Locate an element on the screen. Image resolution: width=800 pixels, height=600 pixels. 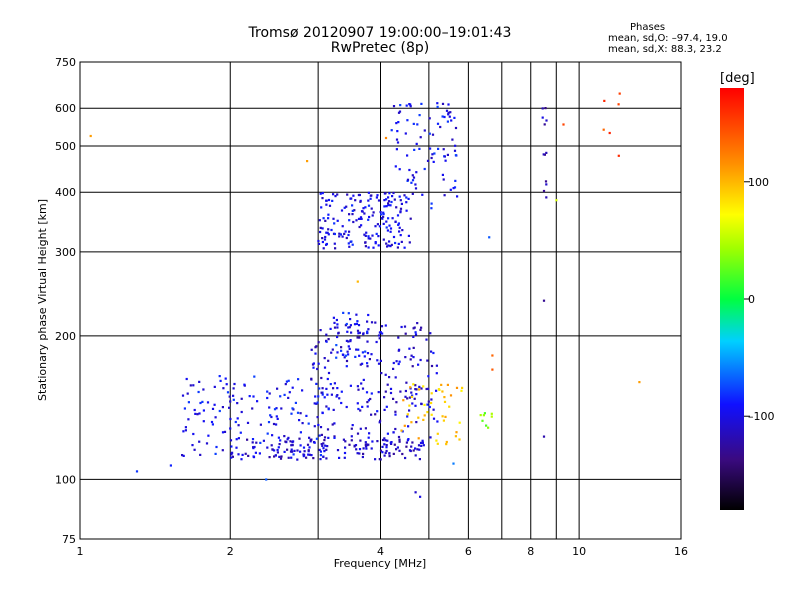
y-tick-label: 600 is located at coordinates (65, 108).